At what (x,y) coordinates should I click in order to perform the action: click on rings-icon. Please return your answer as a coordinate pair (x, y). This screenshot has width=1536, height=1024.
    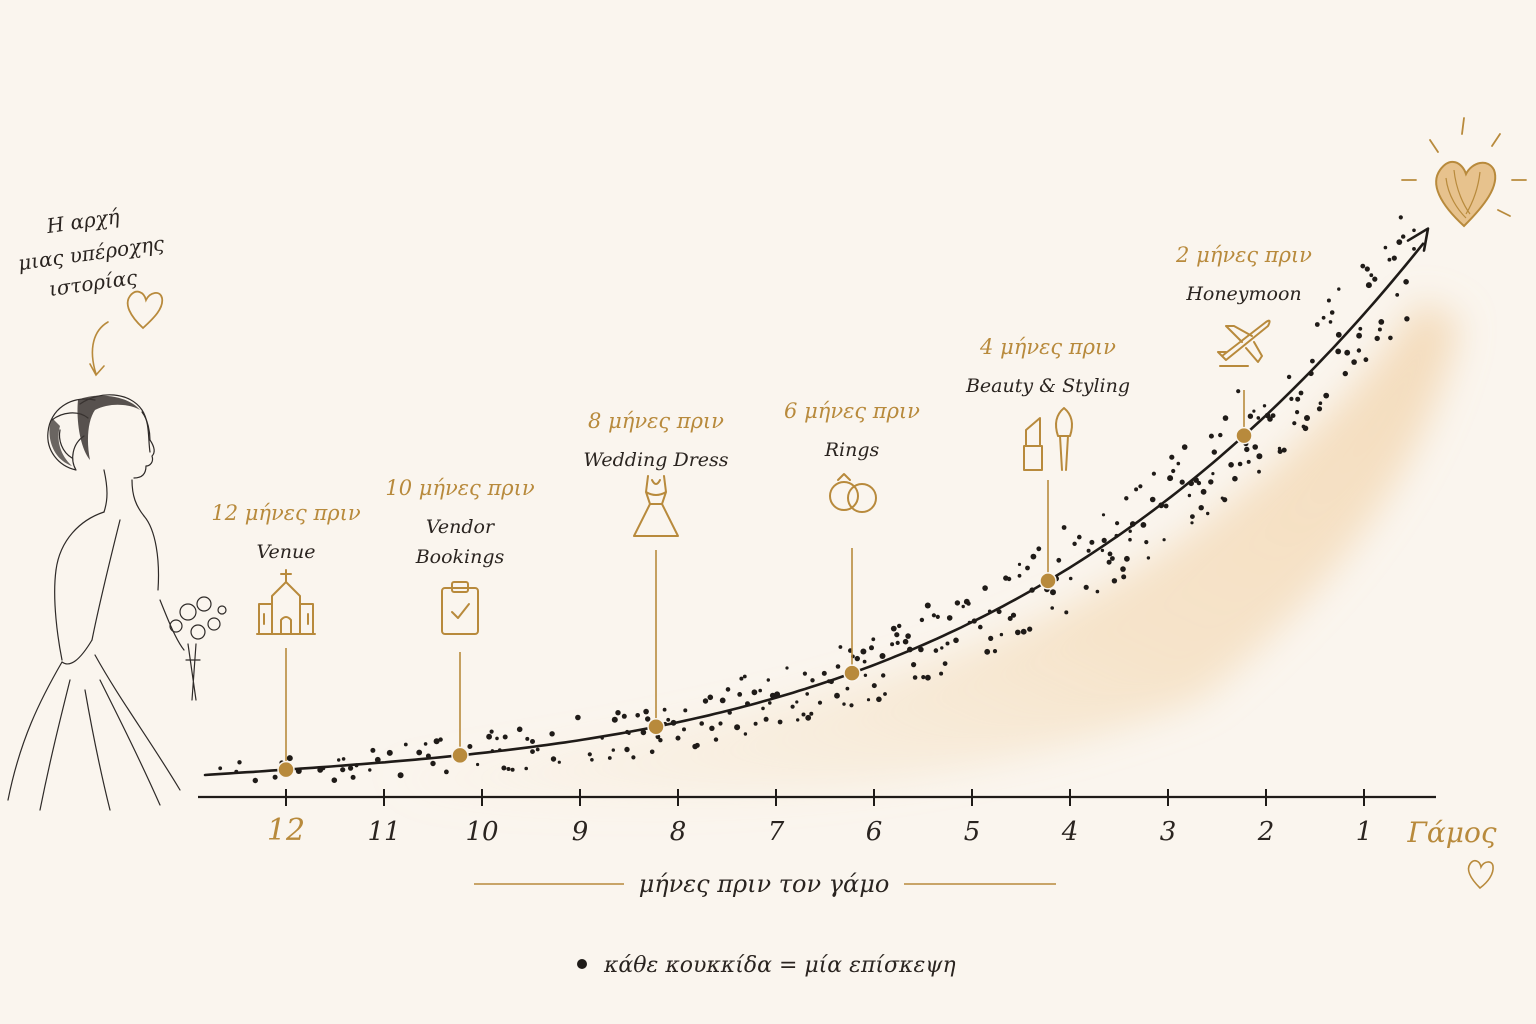
    Looking at the image, I should click on (853, 493).